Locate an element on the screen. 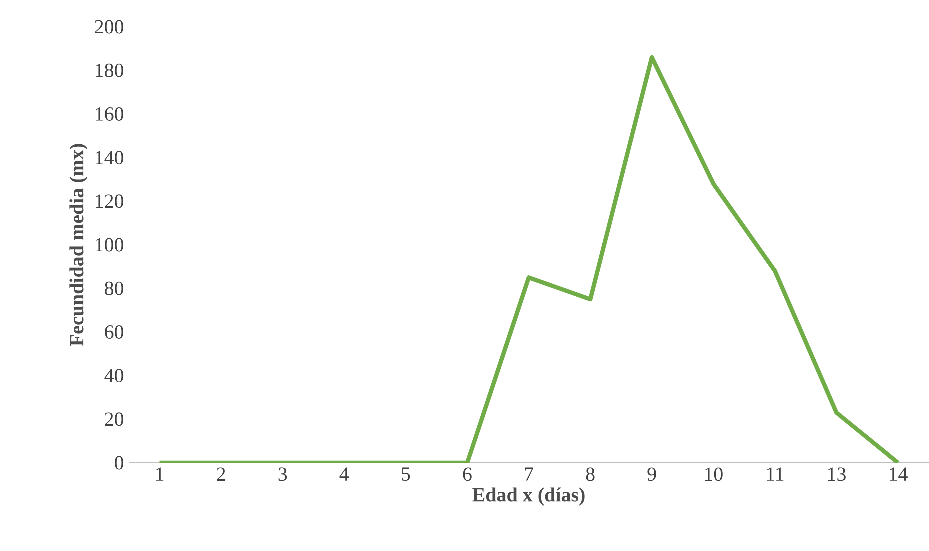 The image size is (929, 551). x-tick-label: 3 is located at coordinates (283, 475).